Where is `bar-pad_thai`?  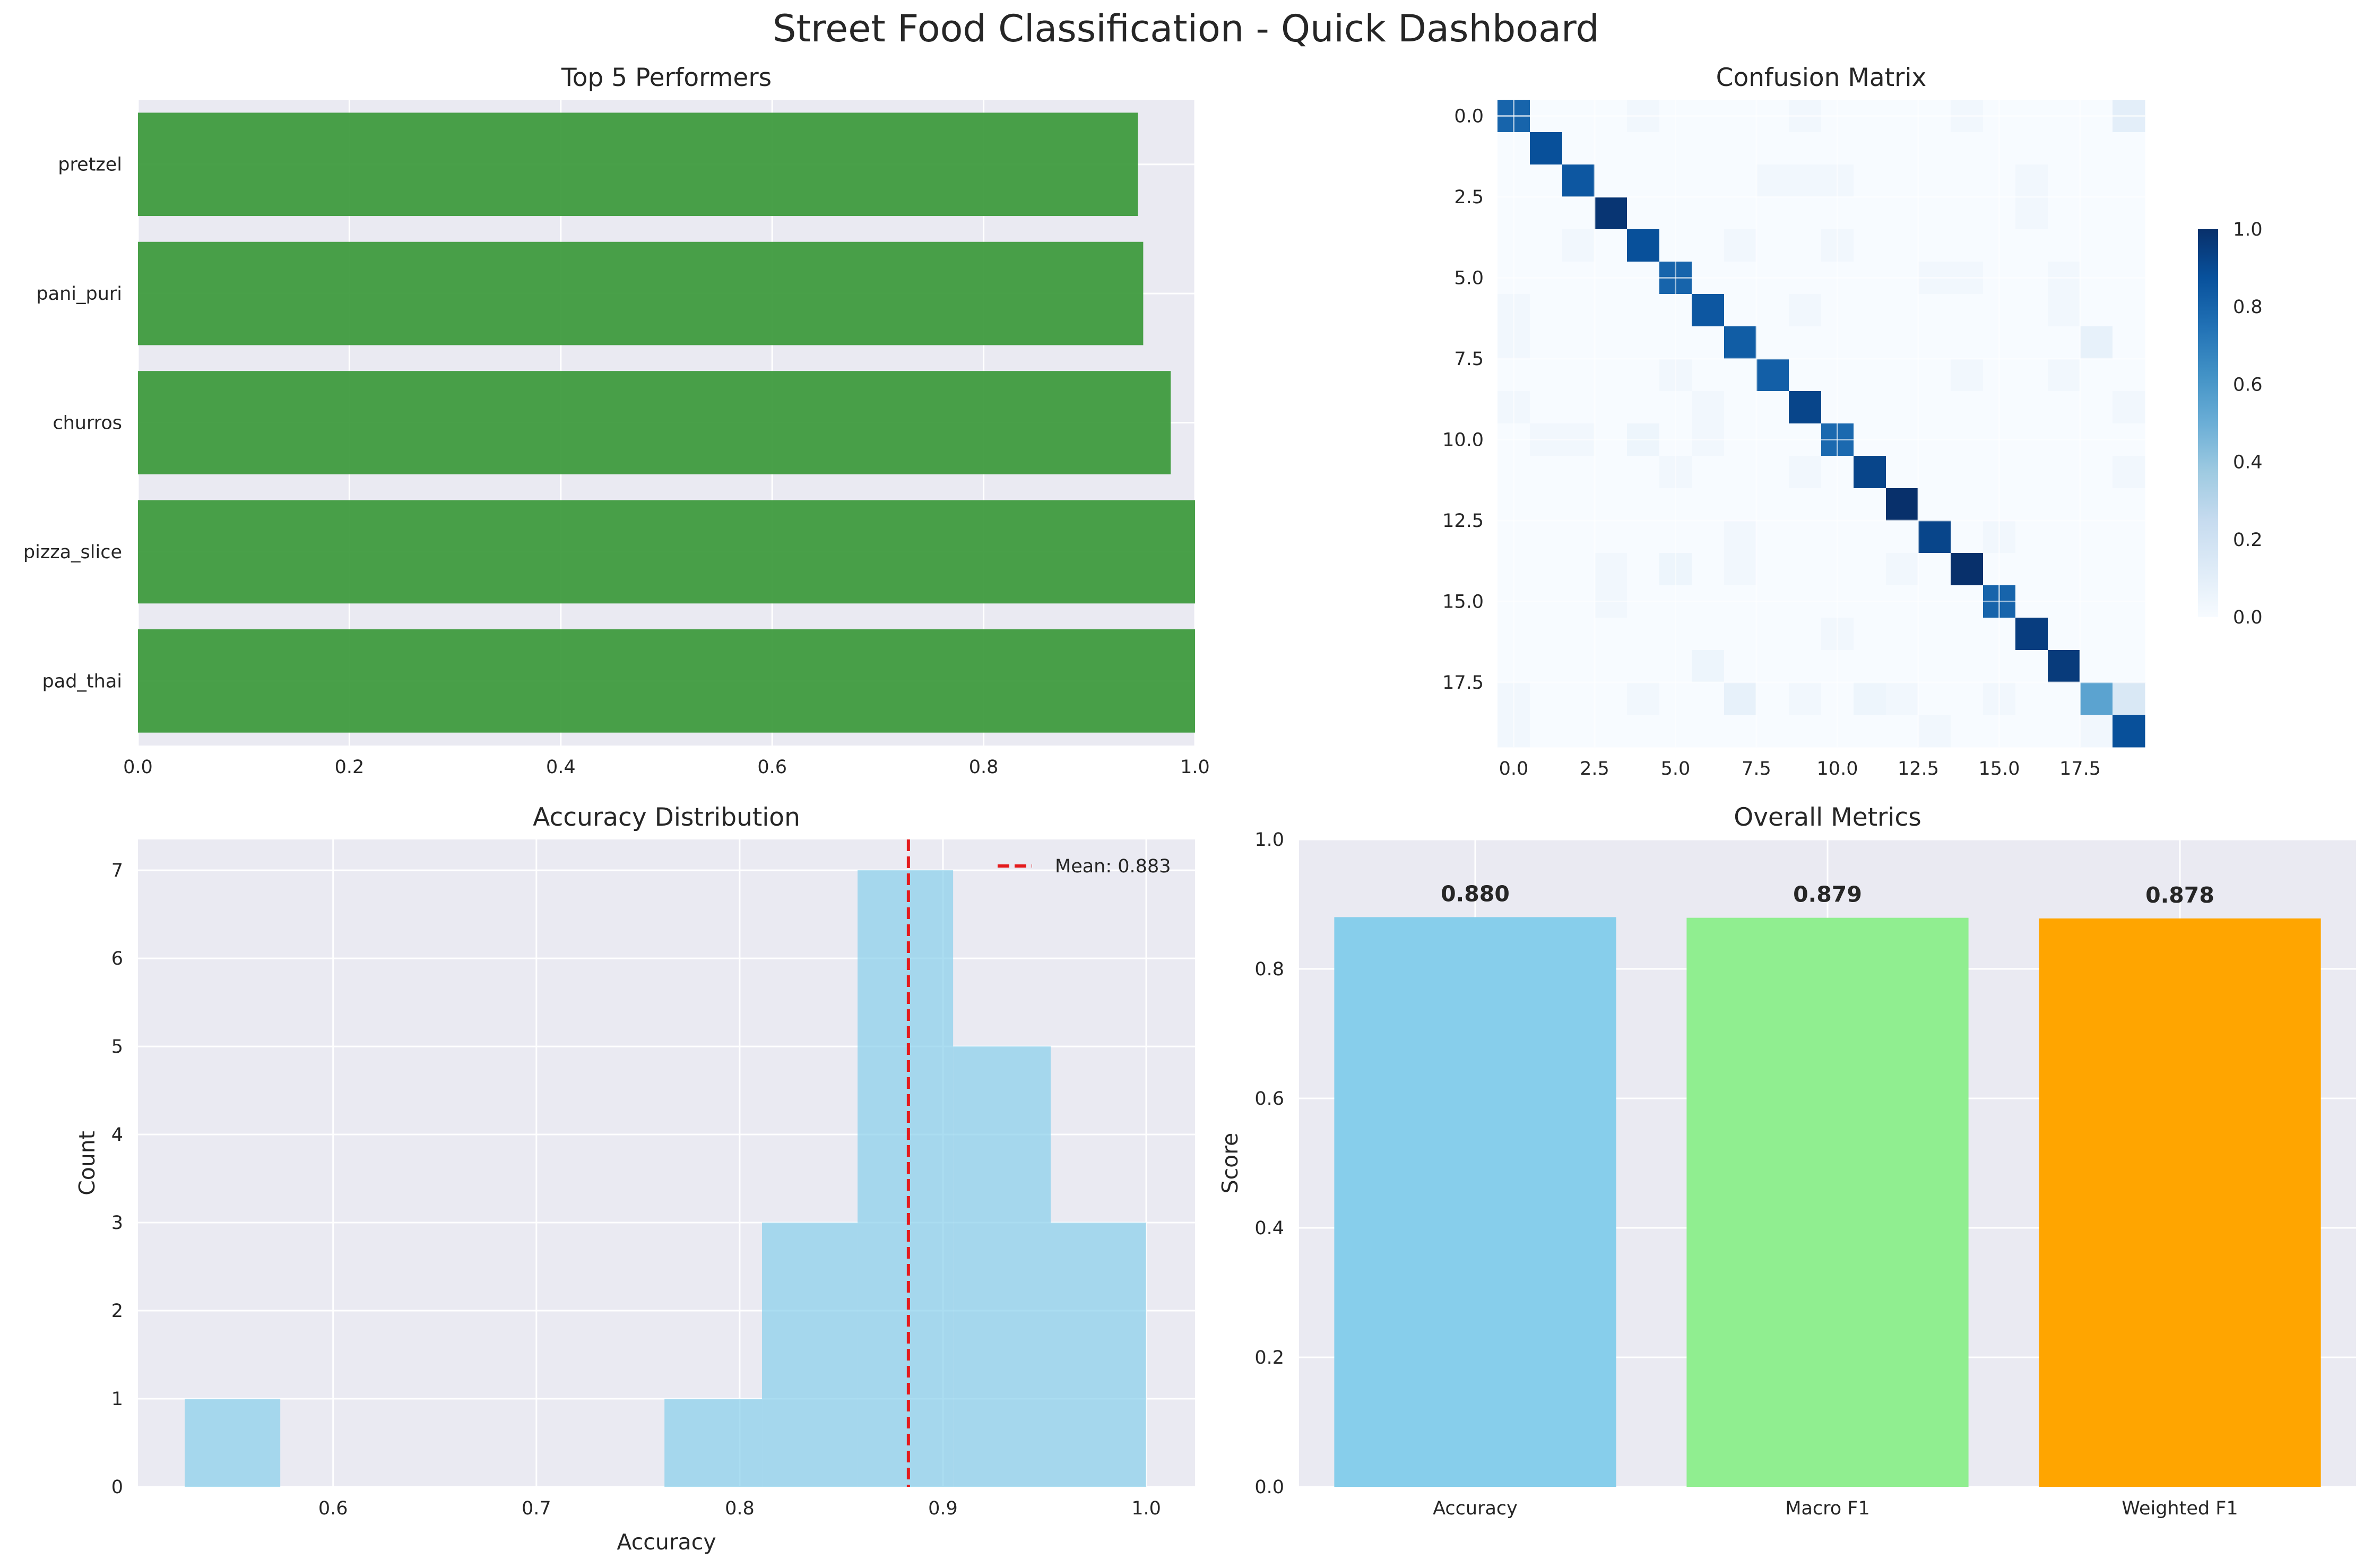
bar-pad_thai is located at coordinates (666, 681).